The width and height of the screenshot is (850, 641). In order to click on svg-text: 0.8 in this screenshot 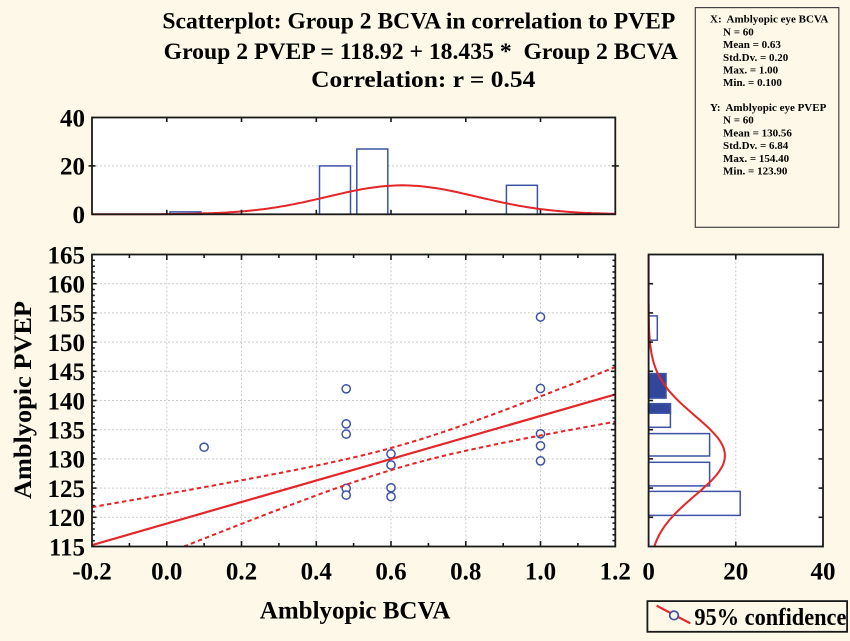, I will do `click(465, 572)`.